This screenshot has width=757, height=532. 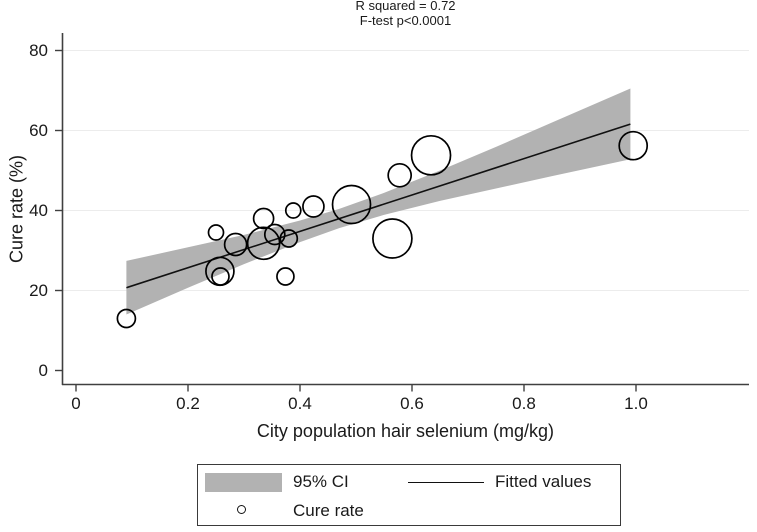 I want to click on ci-band-swatch, so click(x=243, y=482).